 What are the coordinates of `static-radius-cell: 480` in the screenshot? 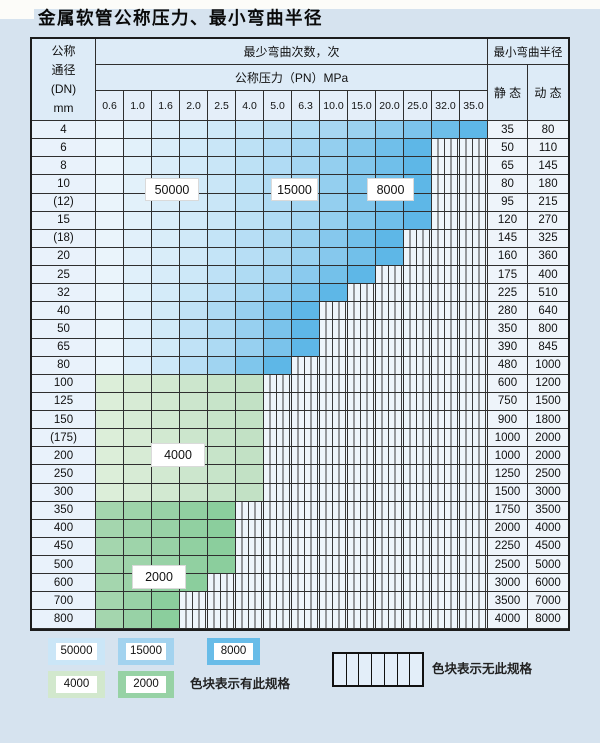 It's located at (508, 365).